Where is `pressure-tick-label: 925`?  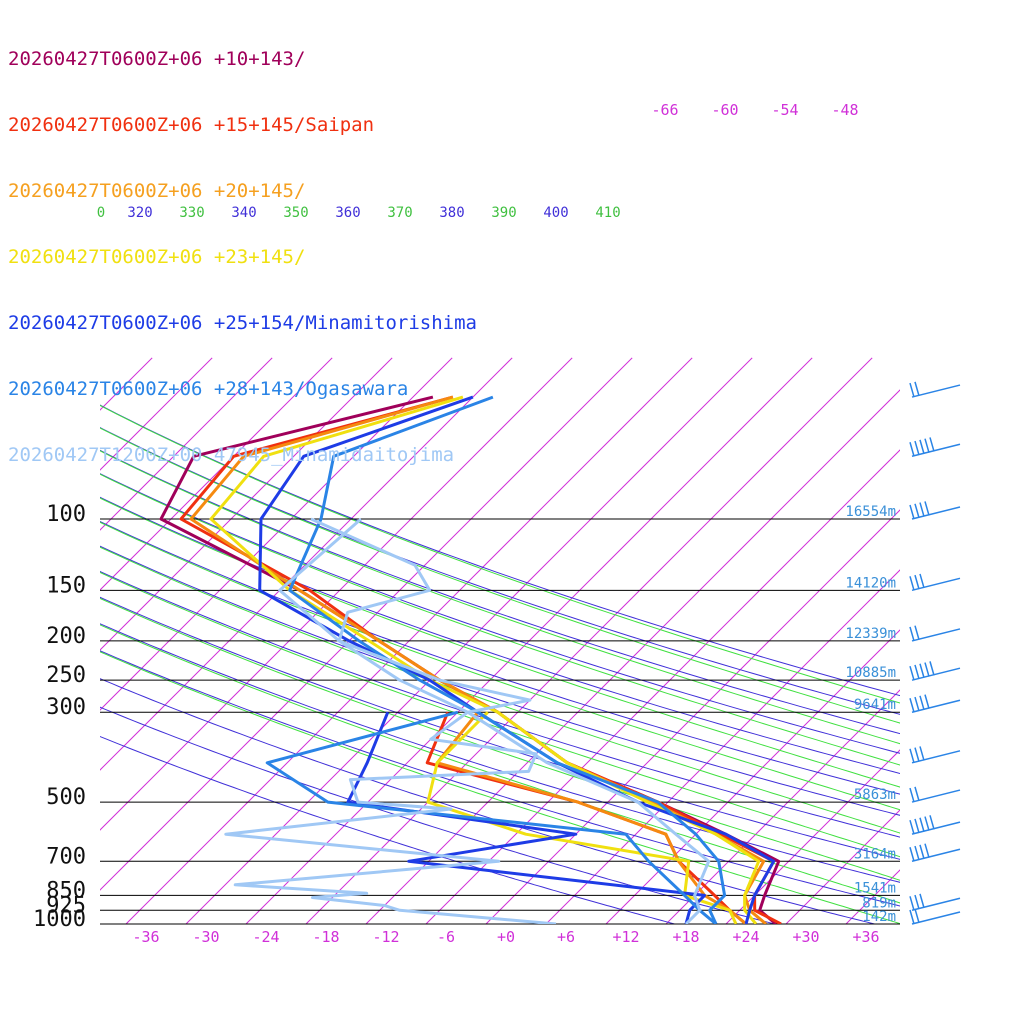 pressure-tick-label: 925 is located at coordinates (66, 905).